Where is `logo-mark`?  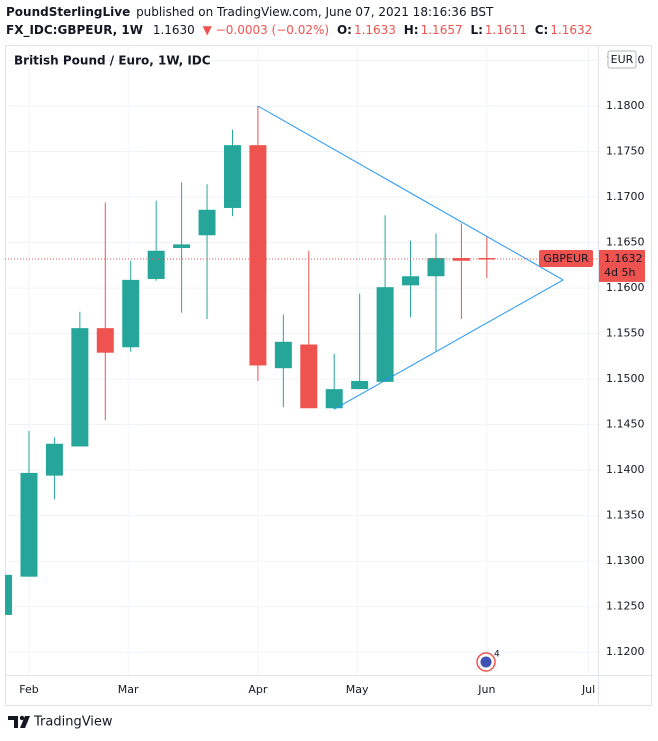 logo-mark is located at coordinates (19, 722).